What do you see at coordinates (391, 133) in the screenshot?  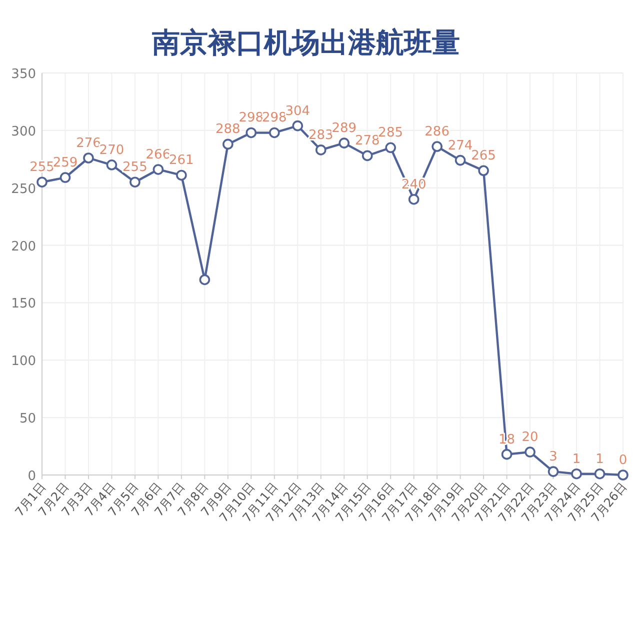 I see `data-label: 285` at bounding box center [391, 133].